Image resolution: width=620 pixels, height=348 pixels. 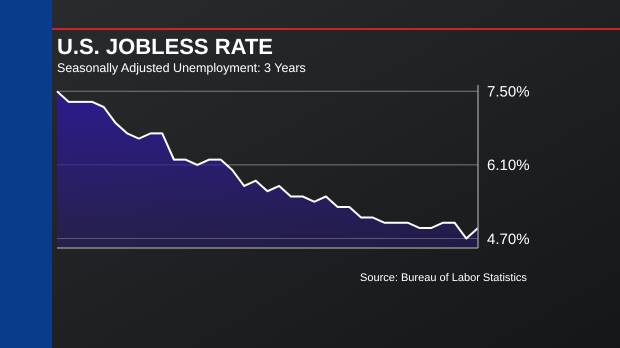 What do you see at coordinates (508, 165) in the screenshot?
I see `y-tick-label: 6.10%` at bounding box center [508, 165].